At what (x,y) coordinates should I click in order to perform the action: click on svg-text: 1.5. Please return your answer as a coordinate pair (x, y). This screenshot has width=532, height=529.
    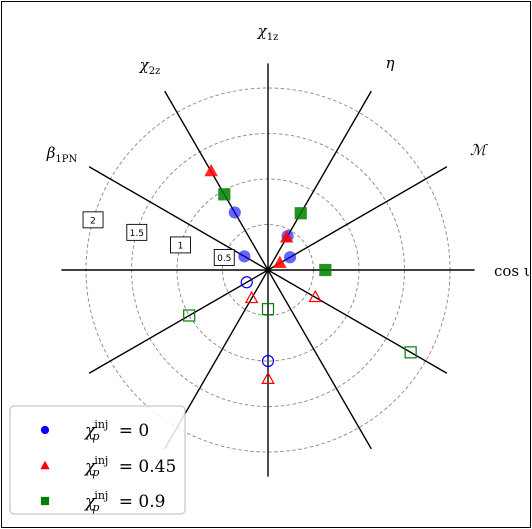
    Looking at the image, I should click on (137, 234).